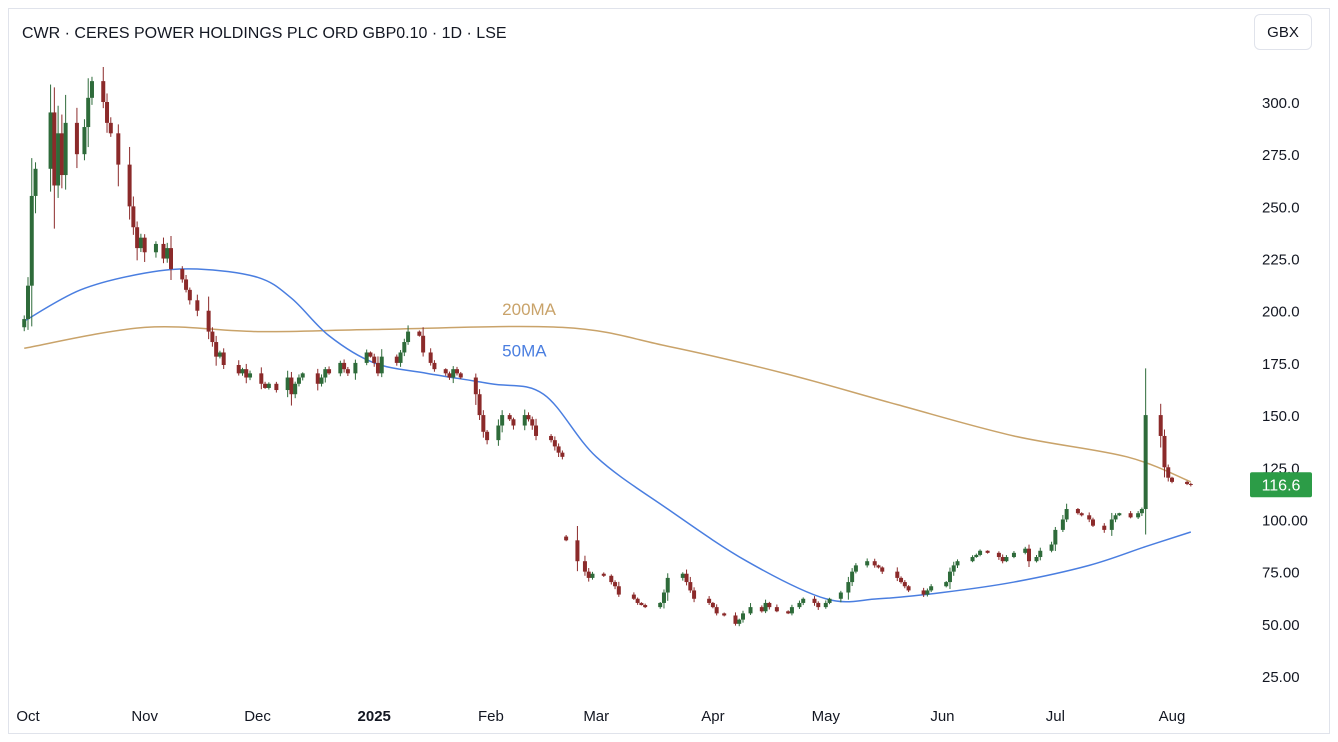 This screenshot has height=742, width=1338. What do you see at coordinates (1281, 103) in the screenshot?
I see `y-tick-label: 300.0` at bounding box center [1281, 103].